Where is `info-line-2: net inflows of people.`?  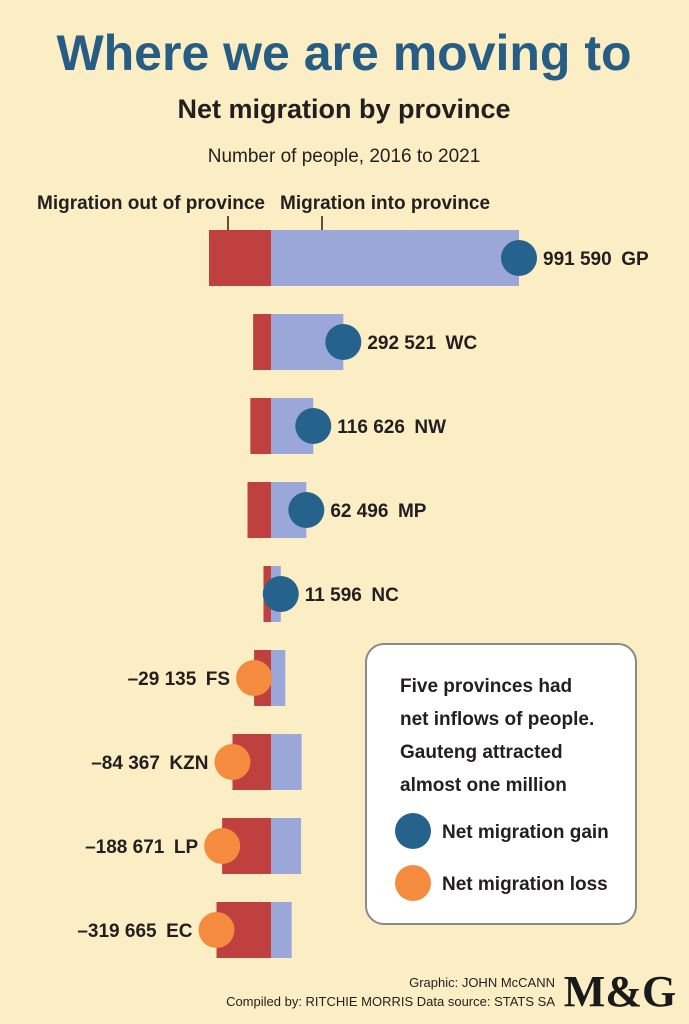 info-line-2: net inflows of people. is located at coordinates (497, 719).